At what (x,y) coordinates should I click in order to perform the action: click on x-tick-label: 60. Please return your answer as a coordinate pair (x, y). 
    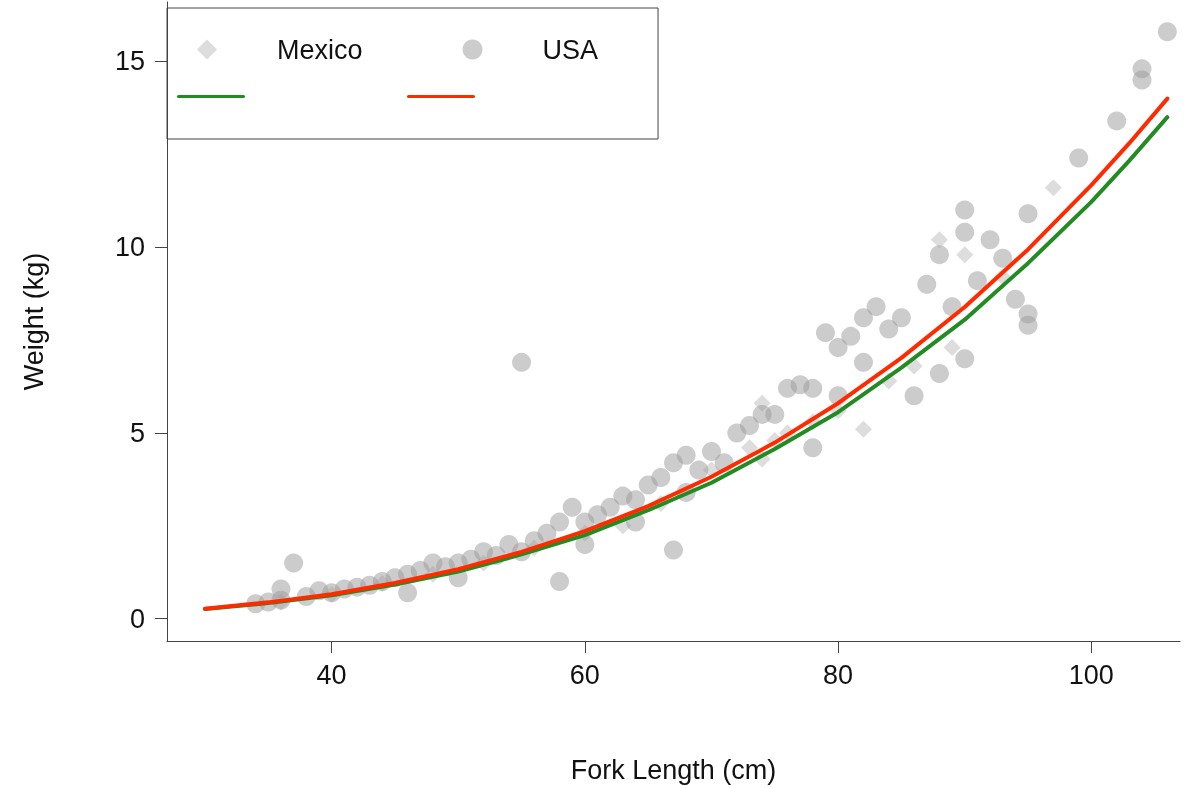
    Looking at the image, I should click on (584, 674).